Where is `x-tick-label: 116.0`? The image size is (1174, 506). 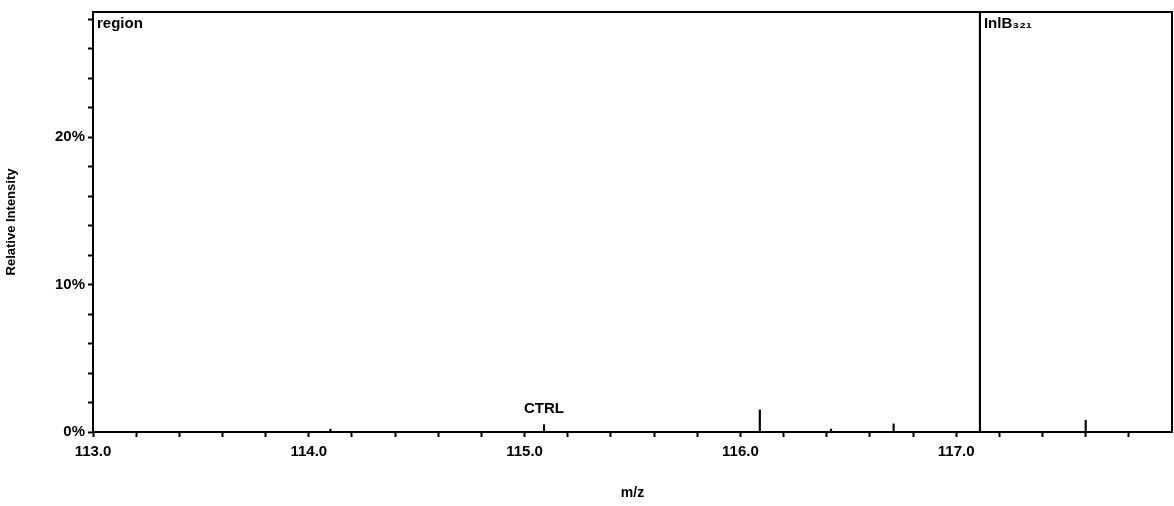 x-tick-label: 116.0 is located at coordinates (740, 451).